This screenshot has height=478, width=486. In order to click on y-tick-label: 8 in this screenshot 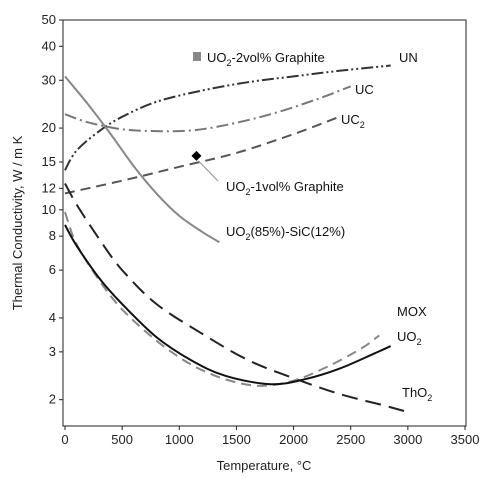, I will do `click(52, 235)`.